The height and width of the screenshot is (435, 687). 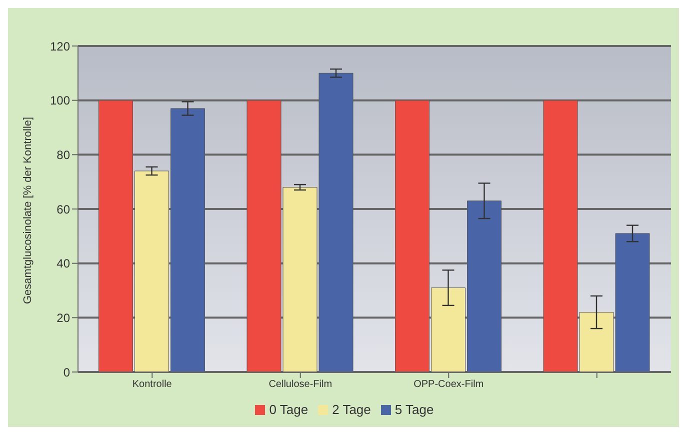 I want to click on y-tick-label: 80, so click(x=63, y=155).